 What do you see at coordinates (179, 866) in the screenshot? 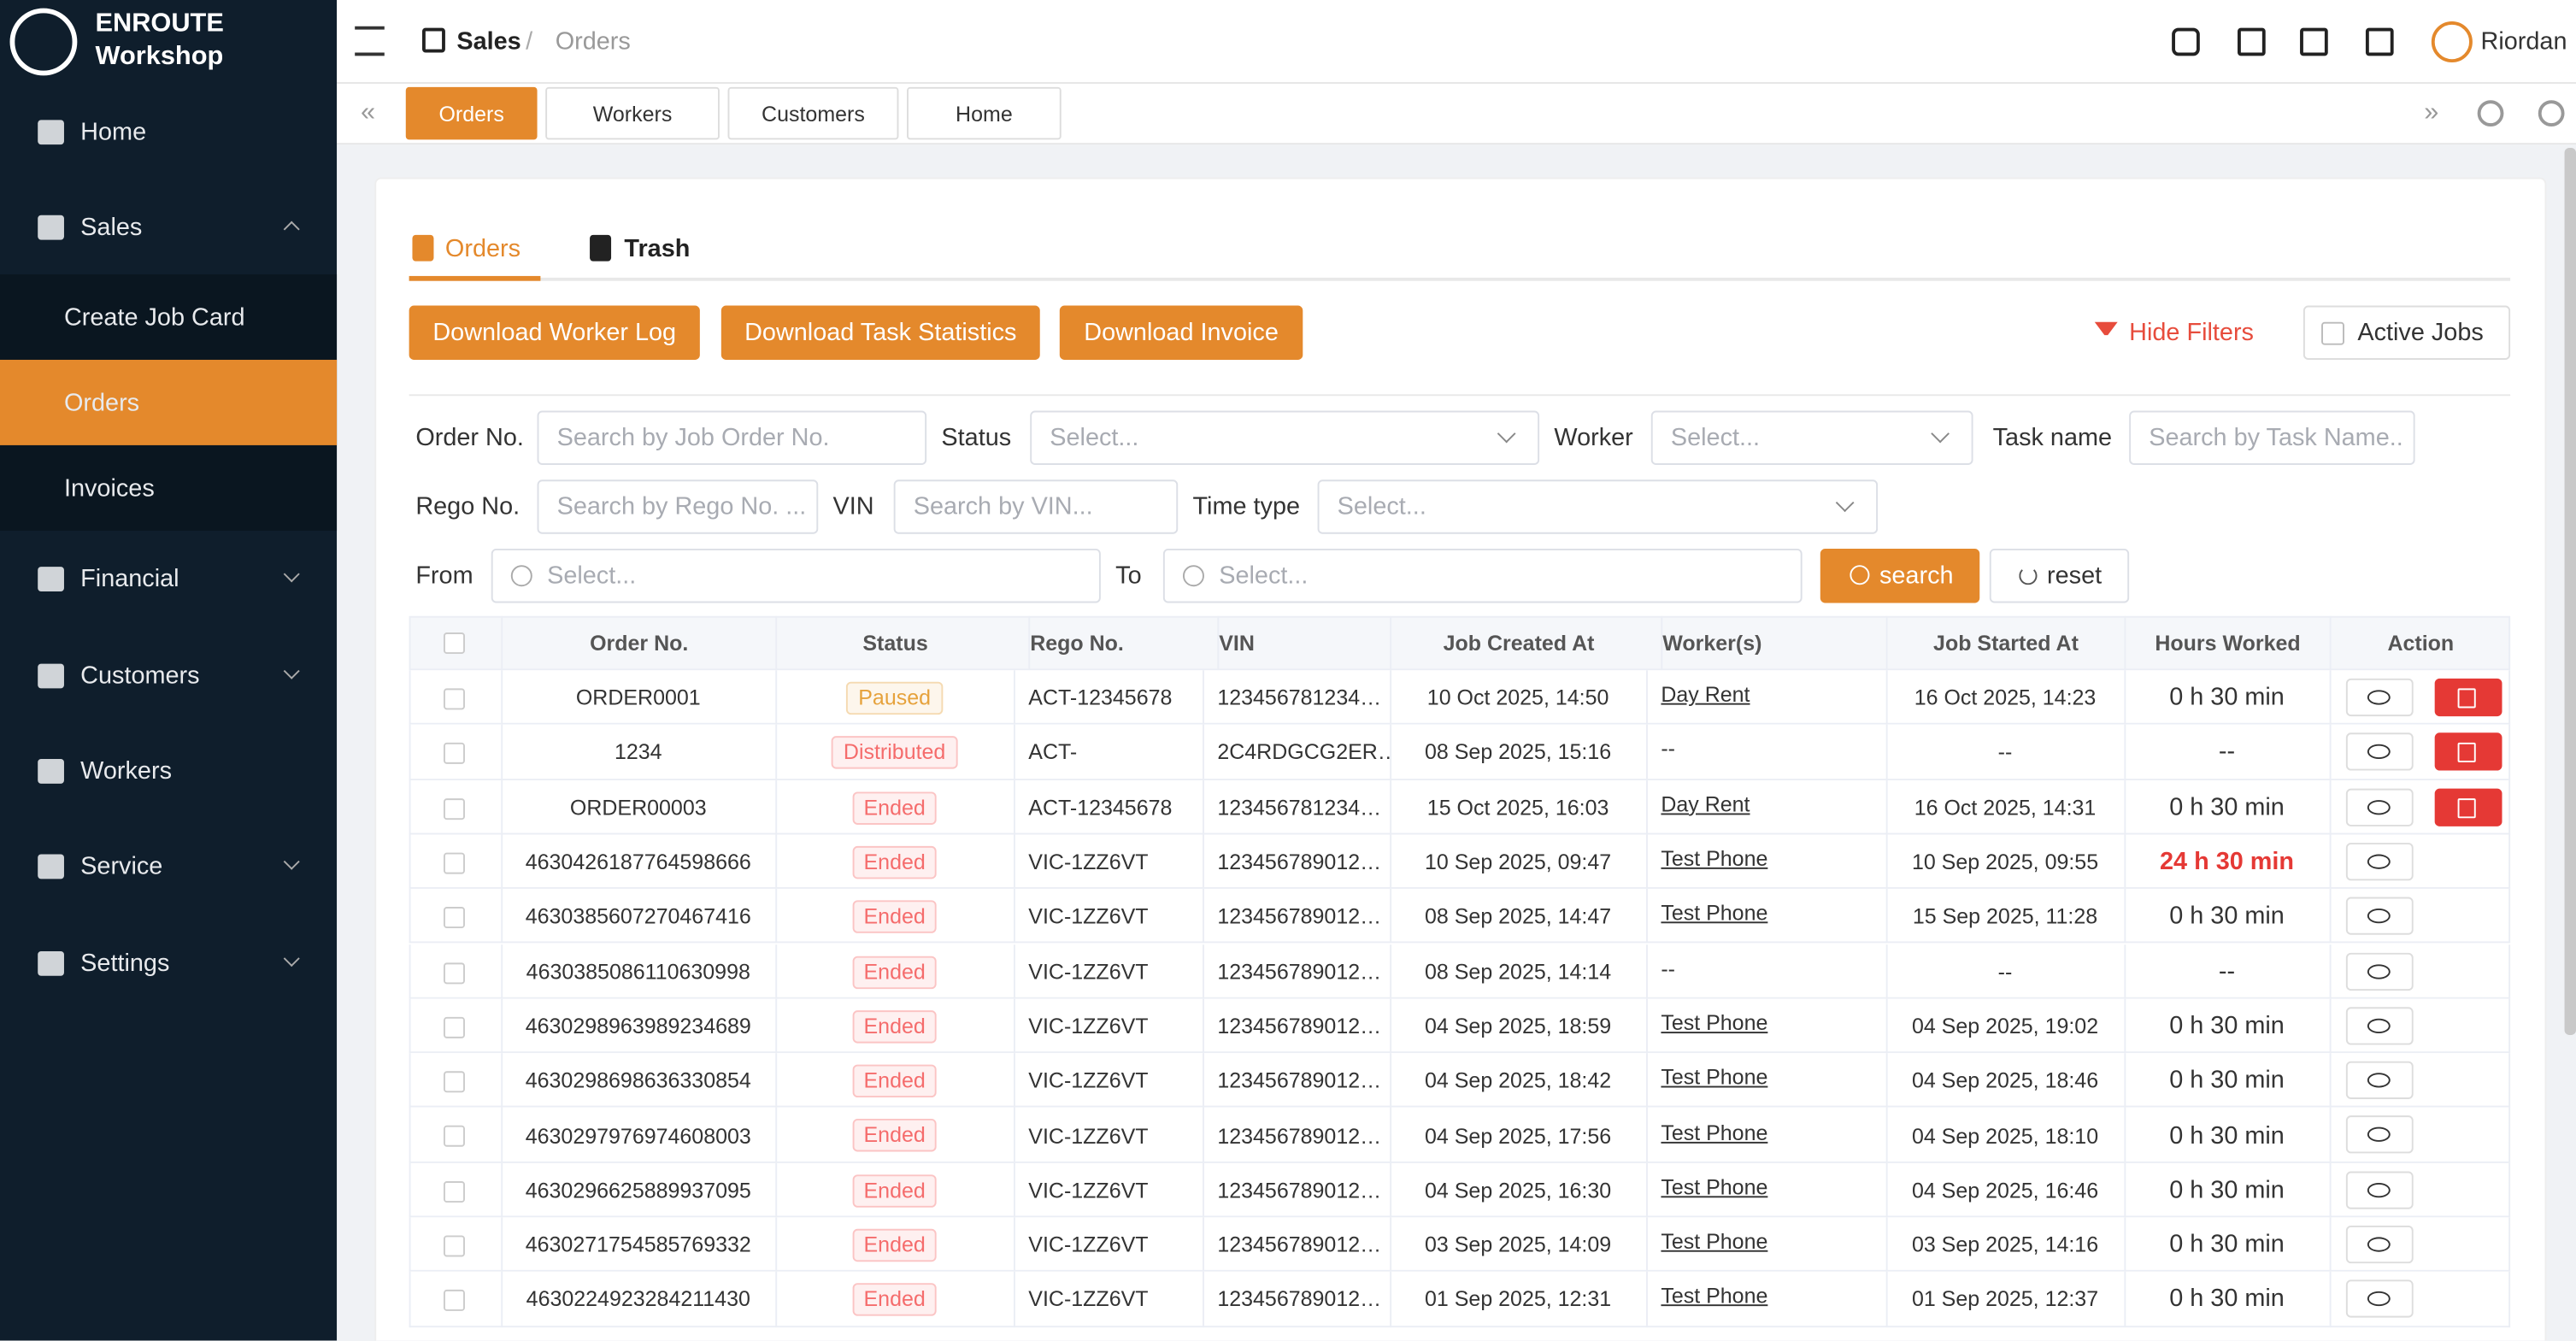
I see `menu-item: Service` at bounding box center [179, 866].